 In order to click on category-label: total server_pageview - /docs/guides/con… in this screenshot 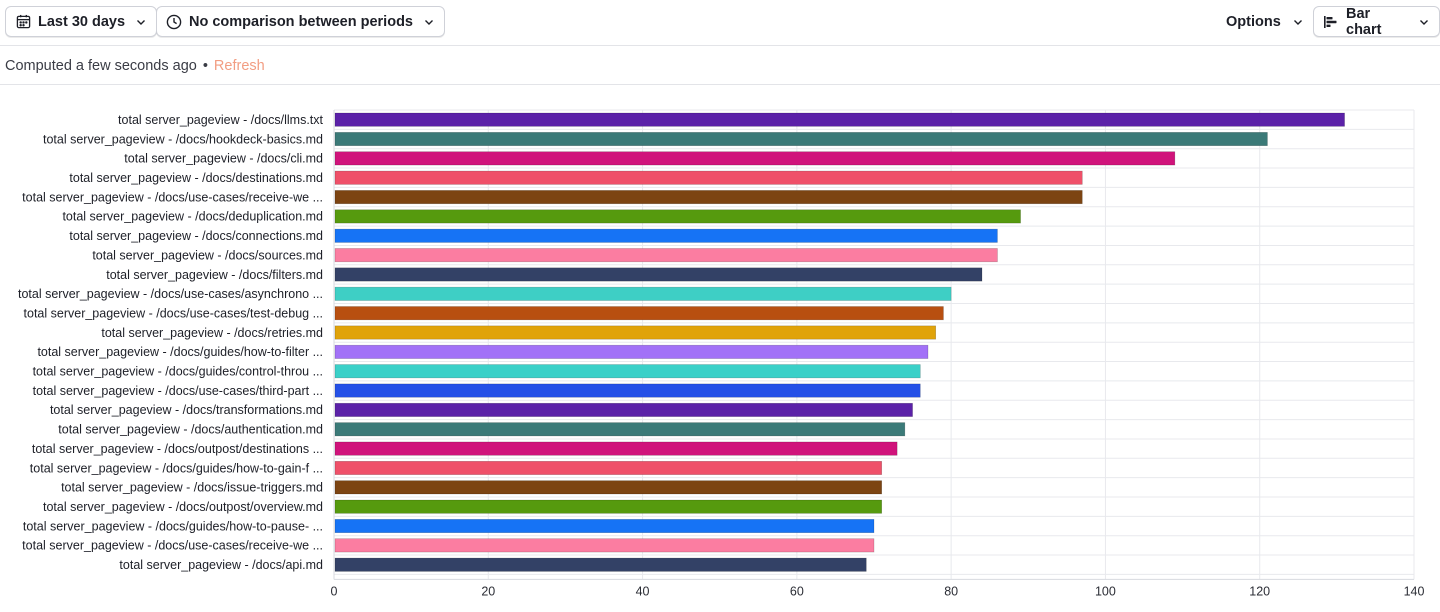, I will do `click(178, 372)`.